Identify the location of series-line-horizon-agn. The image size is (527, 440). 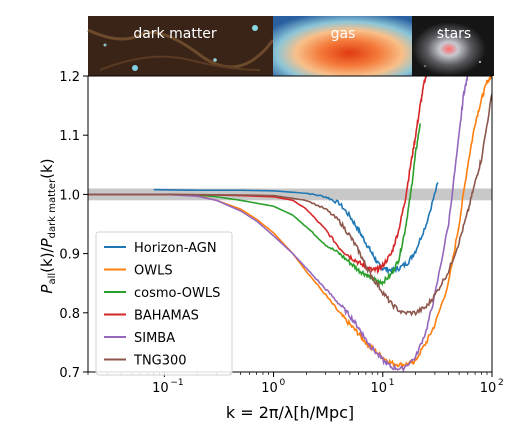
(296, 228).